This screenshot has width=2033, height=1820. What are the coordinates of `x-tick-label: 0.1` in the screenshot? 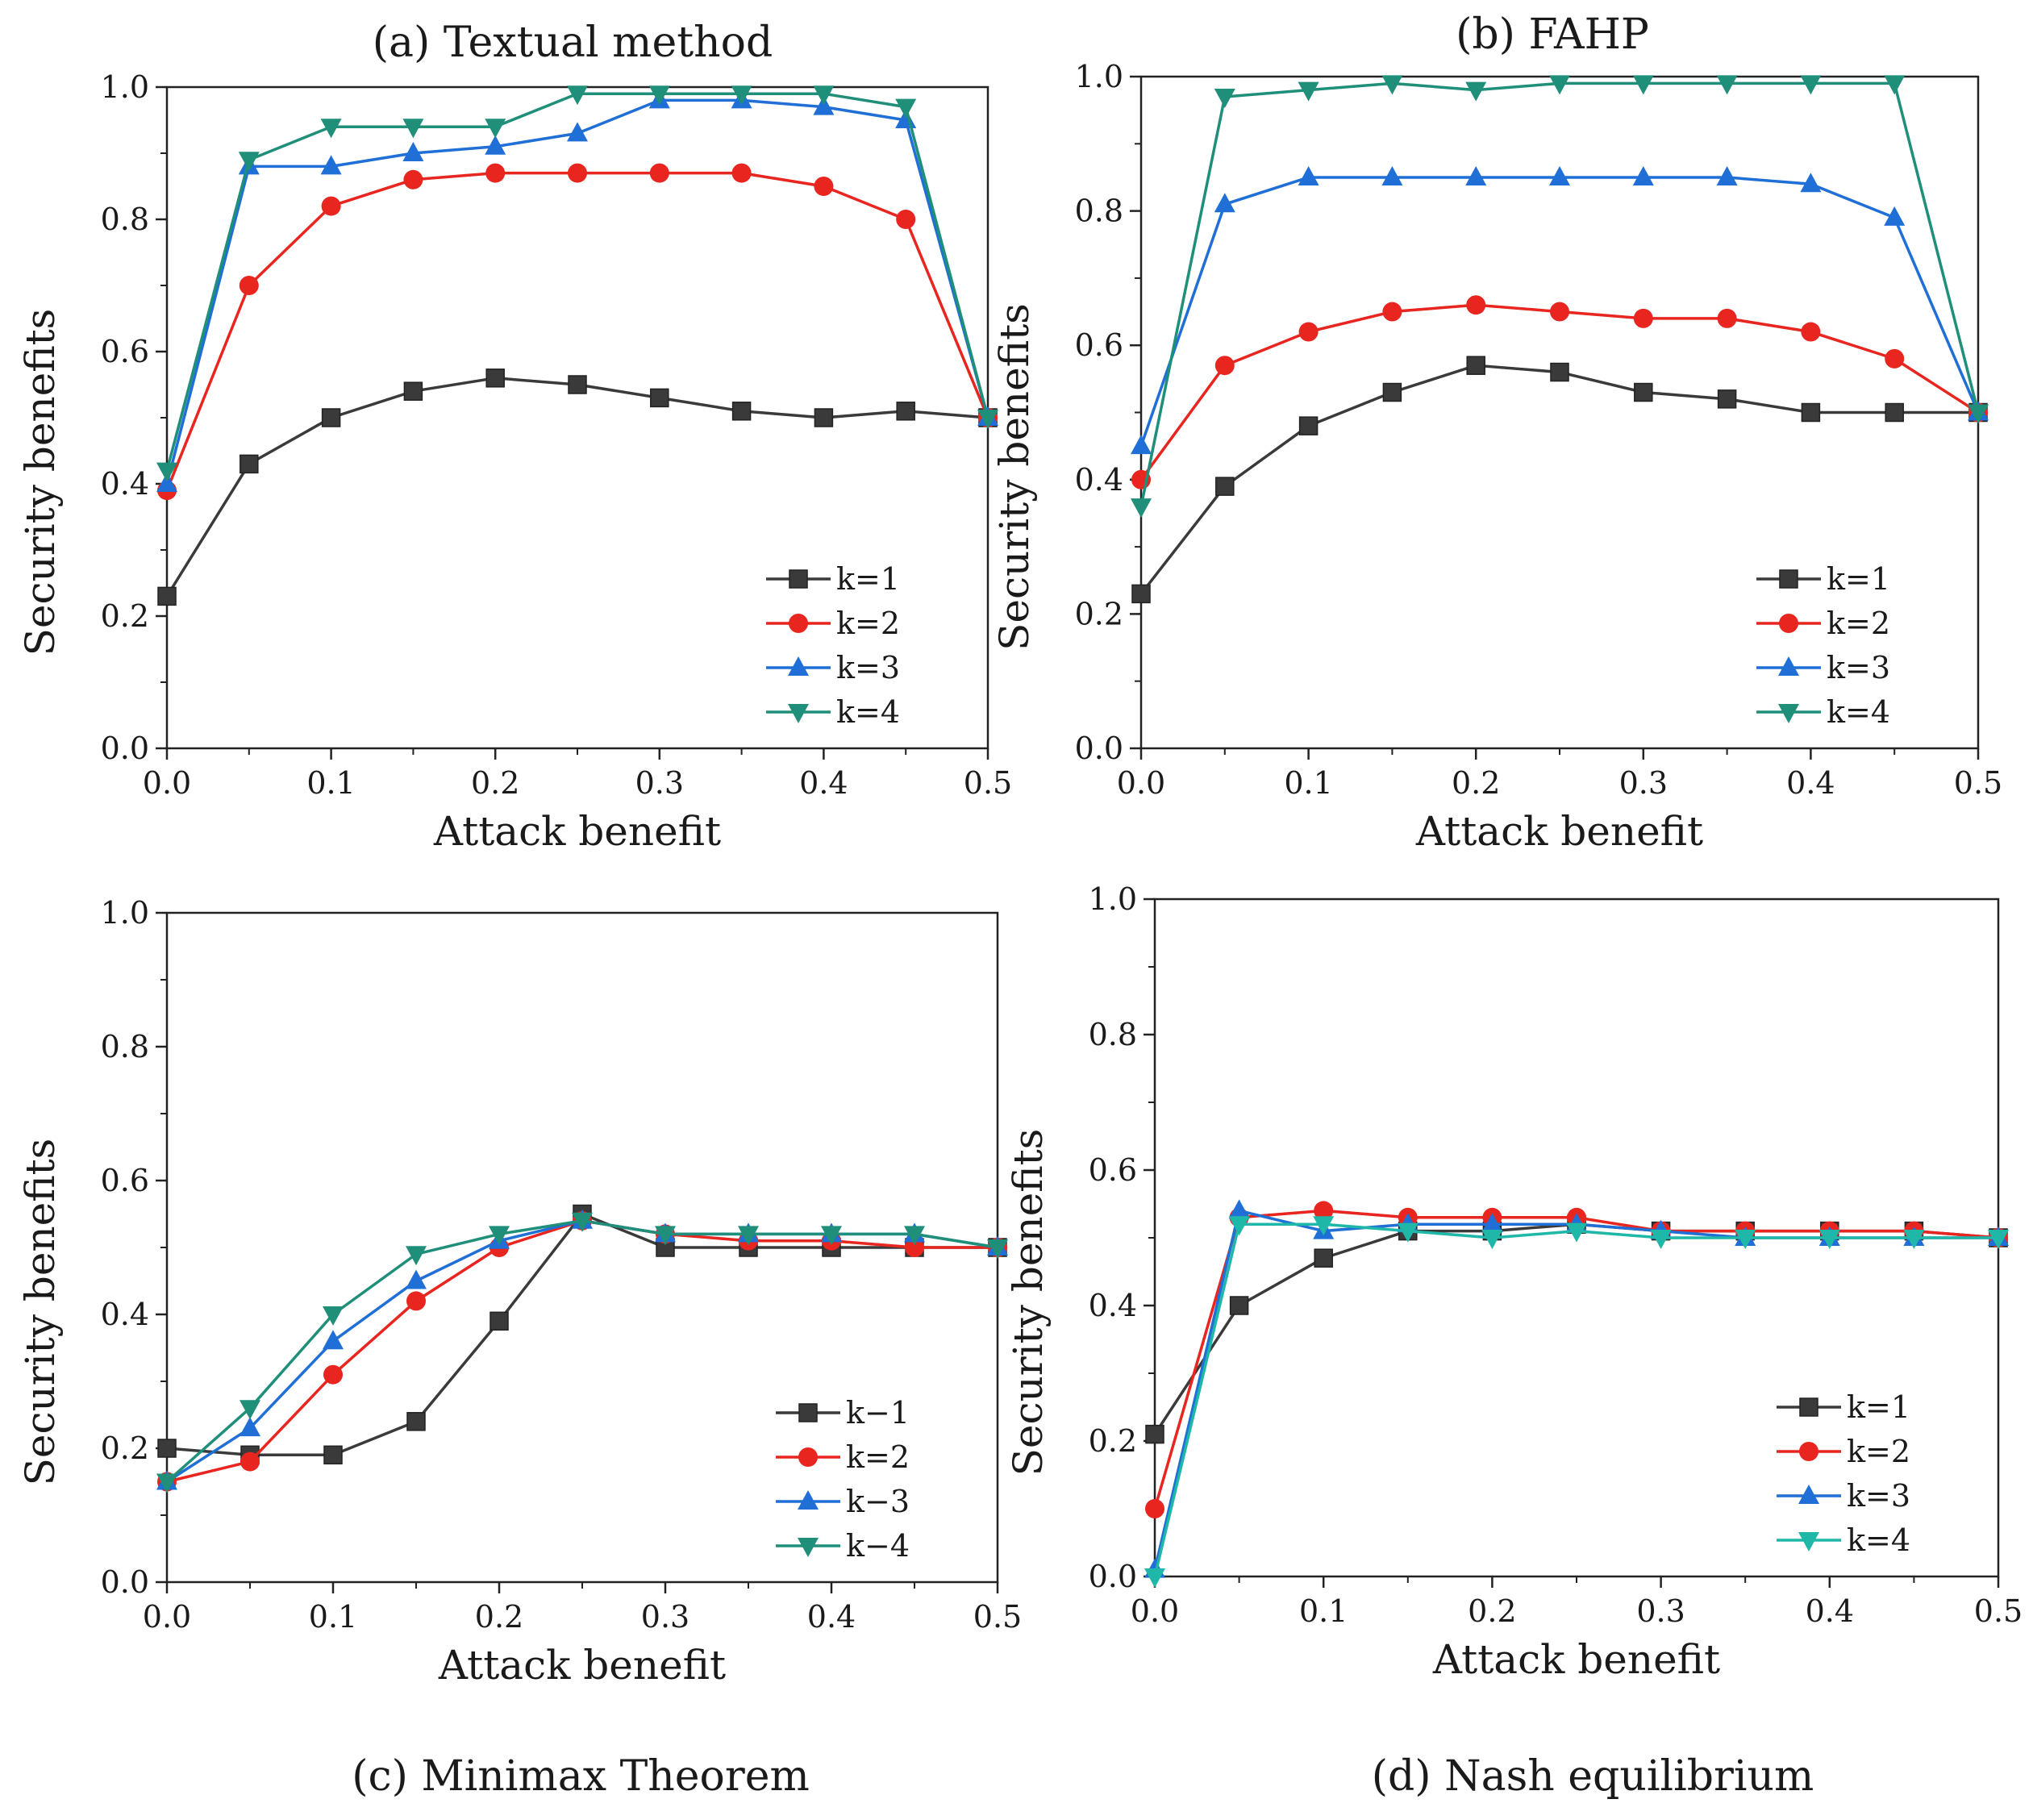 It's located at (1308, 783).